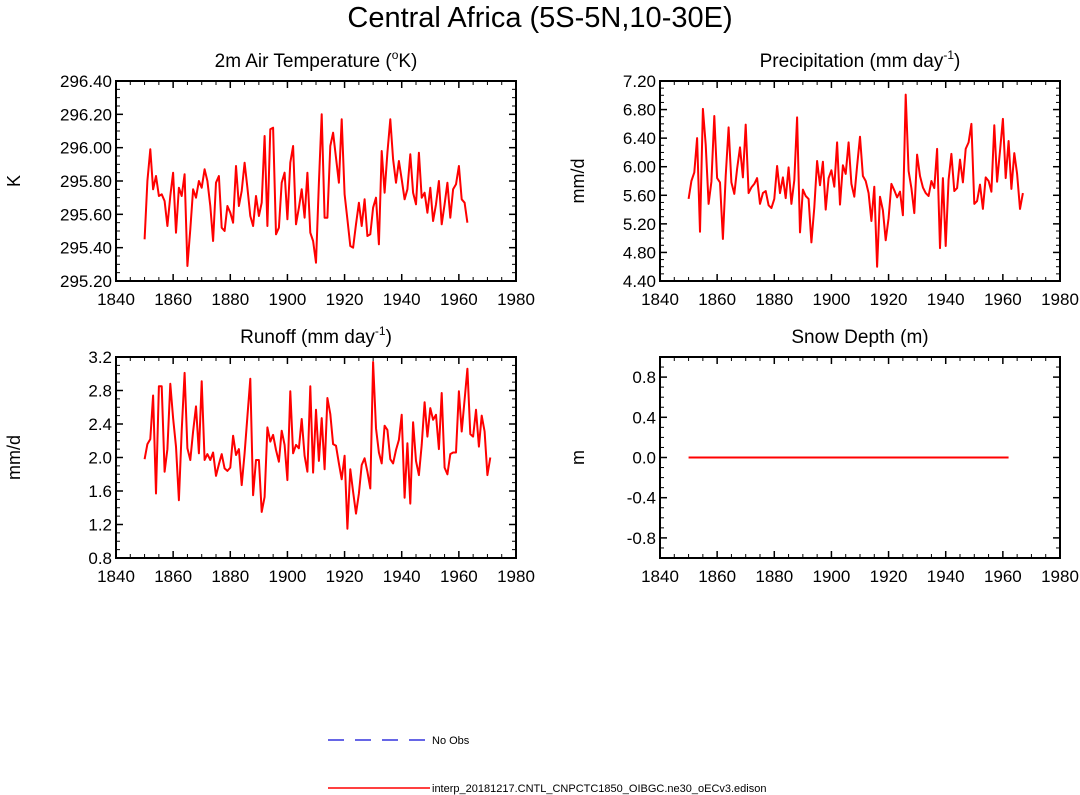  Describe the element at coordinates (100, 491) in the screenshot. I see `y-tick-label: 1.6` at that location.